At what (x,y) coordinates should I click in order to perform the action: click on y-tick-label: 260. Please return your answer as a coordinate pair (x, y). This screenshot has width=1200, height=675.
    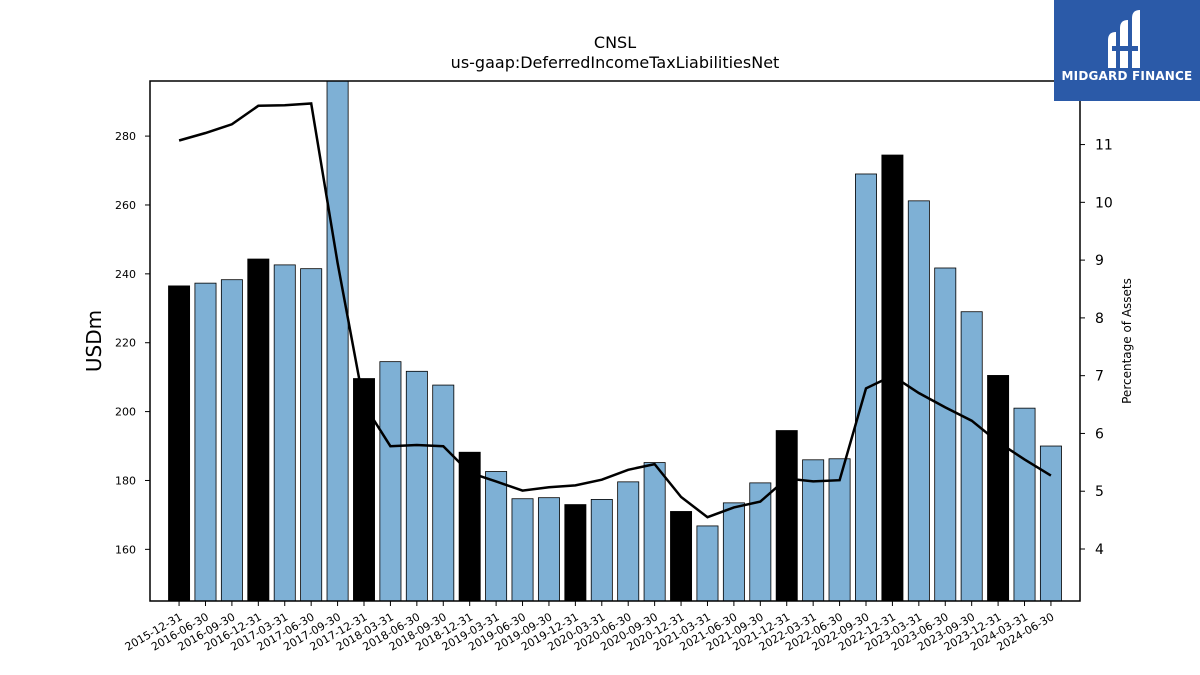
    Looking at the image, I should click on (125, 205).